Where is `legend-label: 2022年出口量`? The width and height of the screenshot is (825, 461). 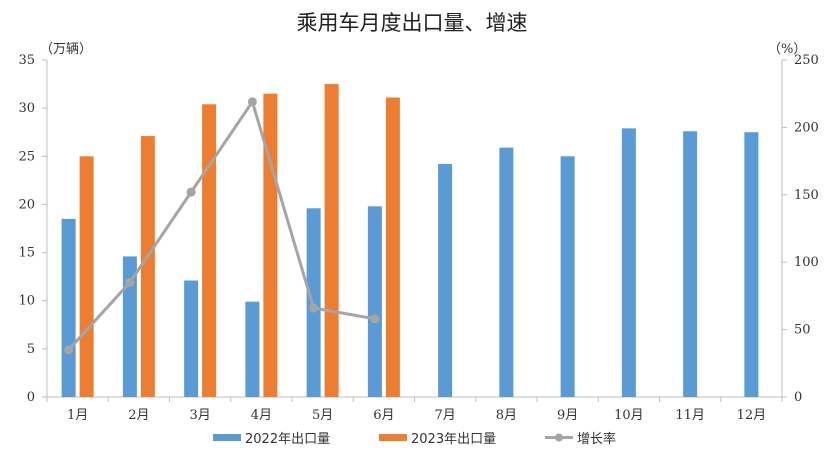 legend-label: 2022年出口量 is located at coordinates (287, 439).